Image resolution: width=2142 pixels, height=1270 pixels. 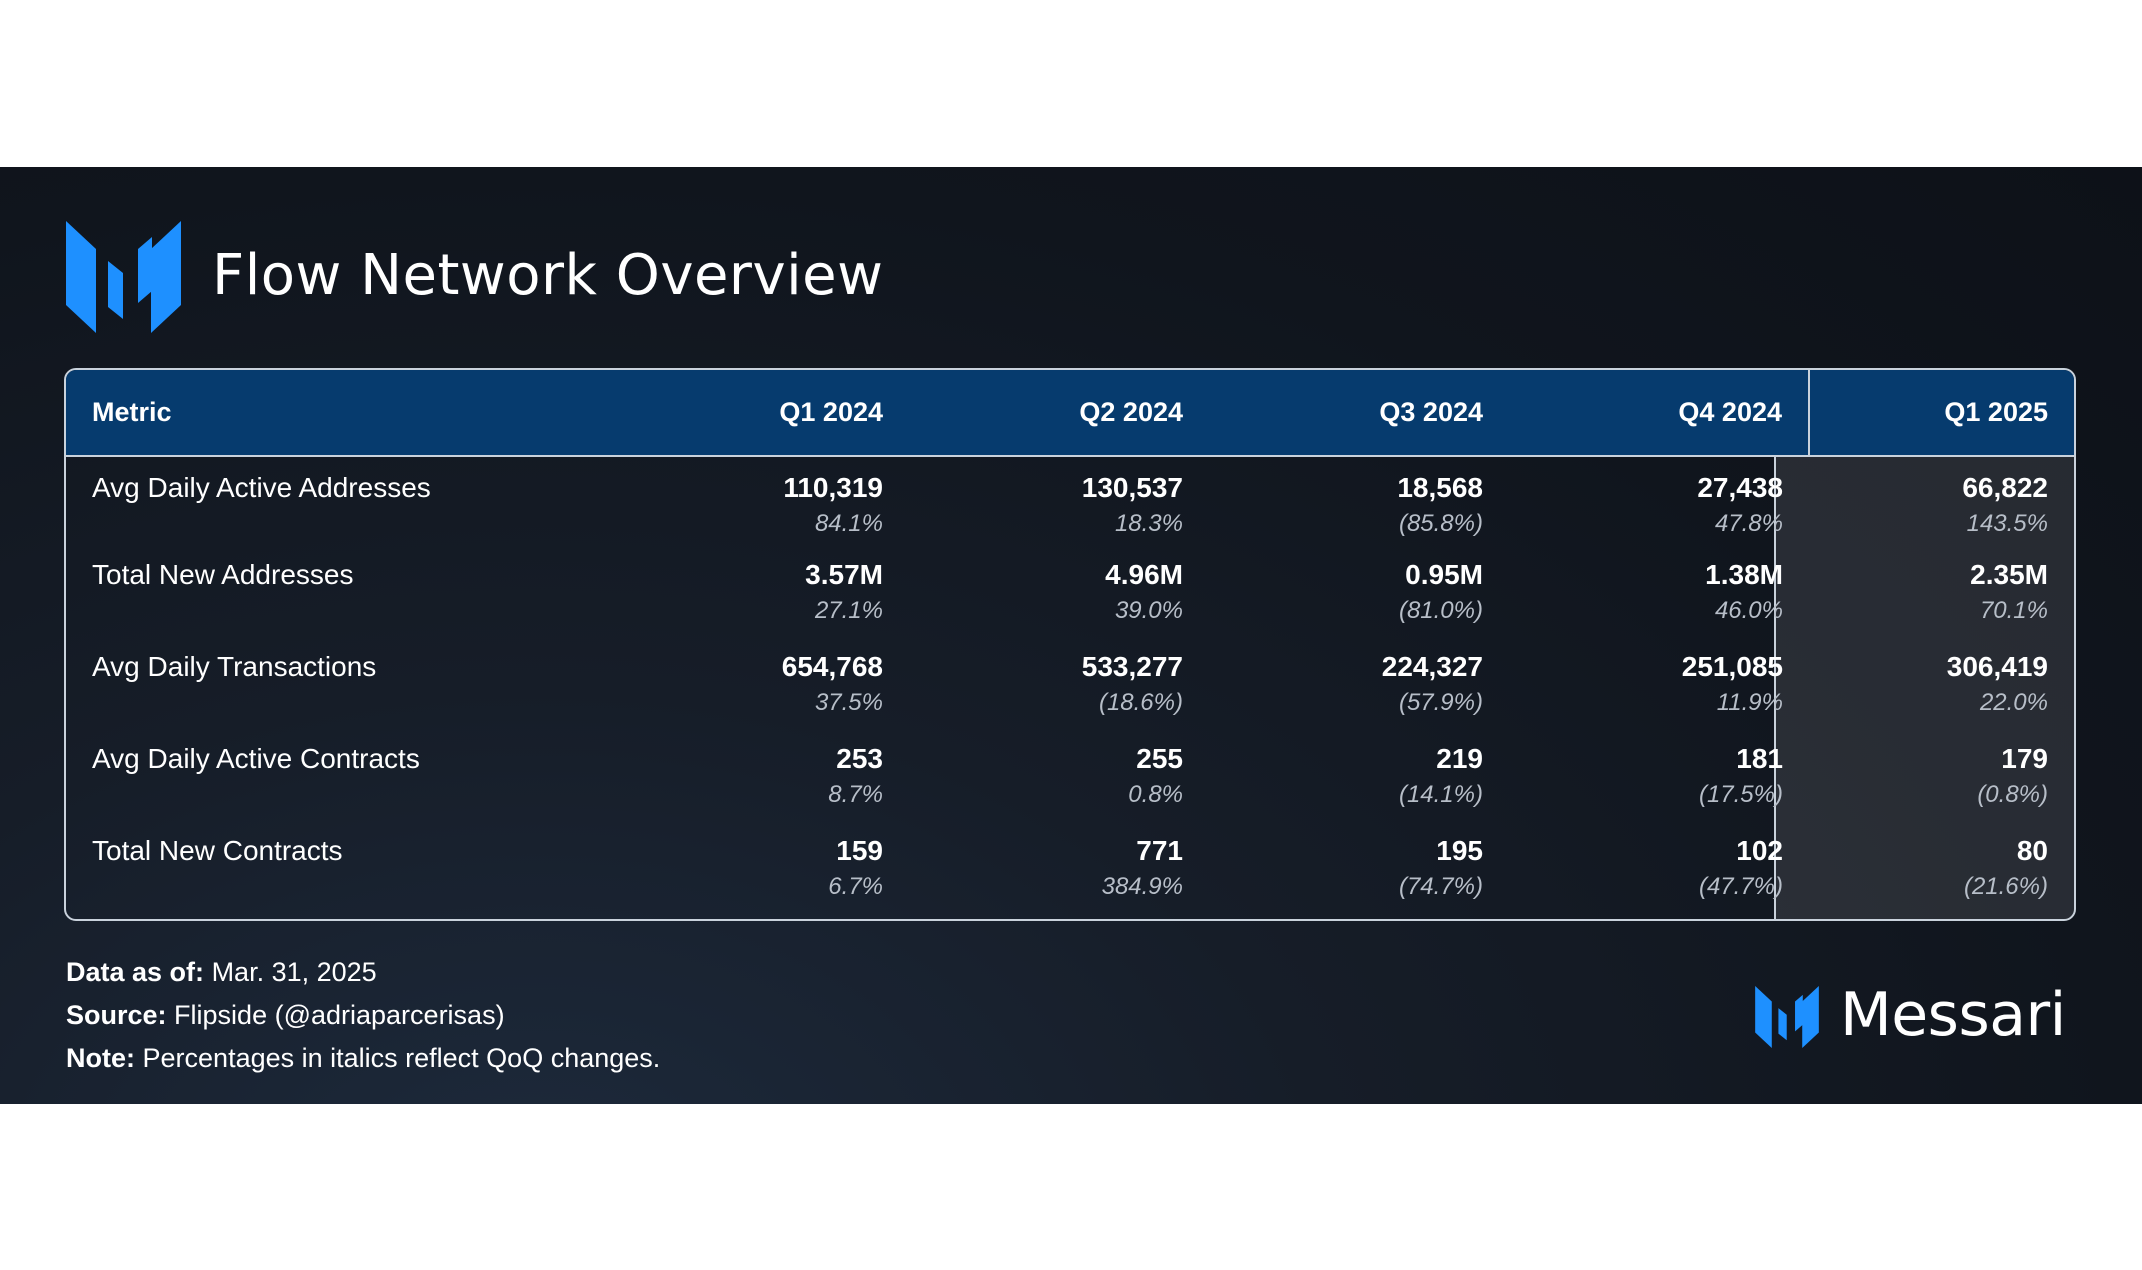 What do you see at coordinates (1132, 666) in the screenshot?
I see `metric-value: 533,277` at bounding box center [1132, 666].